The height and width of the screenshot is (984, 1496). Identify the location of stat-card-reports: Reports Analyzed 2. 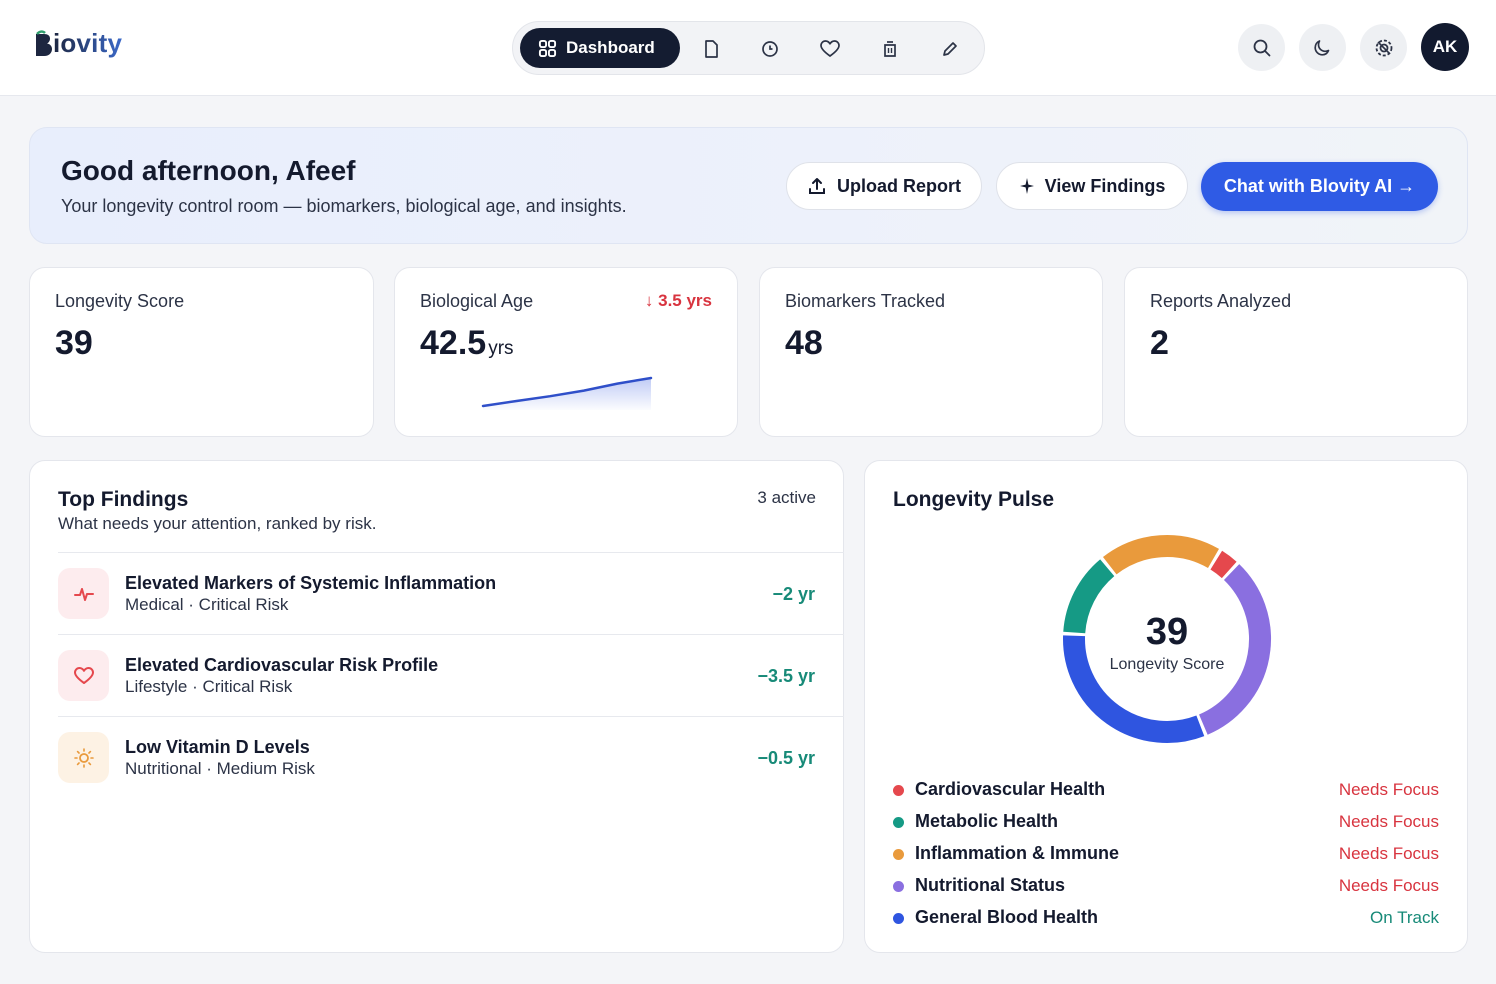
(1296, 352).